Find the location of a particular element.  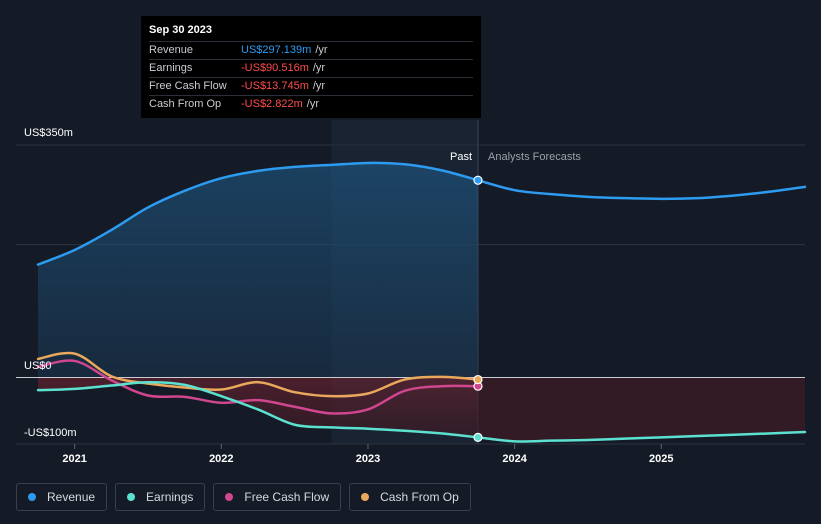

legend-item-free-cash-flow: Free Cash Flow is located at coordinates (277, 497).